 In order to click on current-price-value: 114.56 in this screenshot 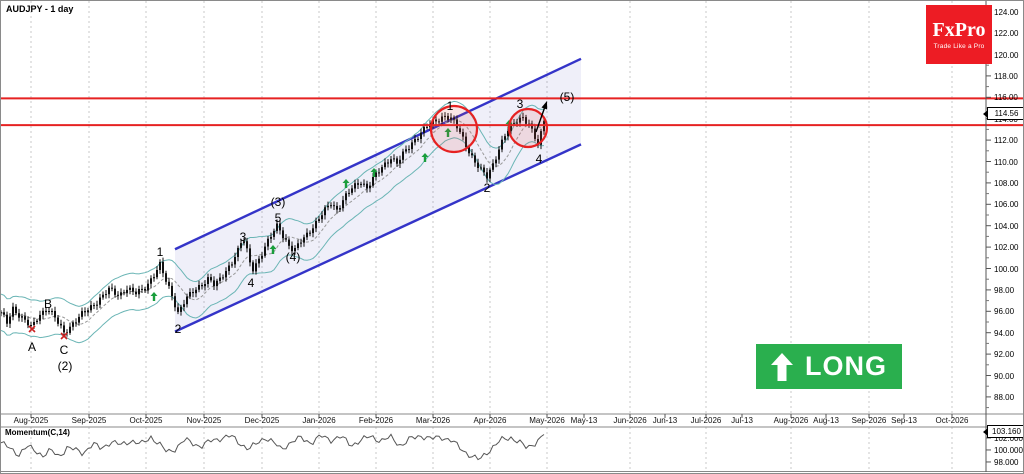, I will do `click(1006, 113)`.